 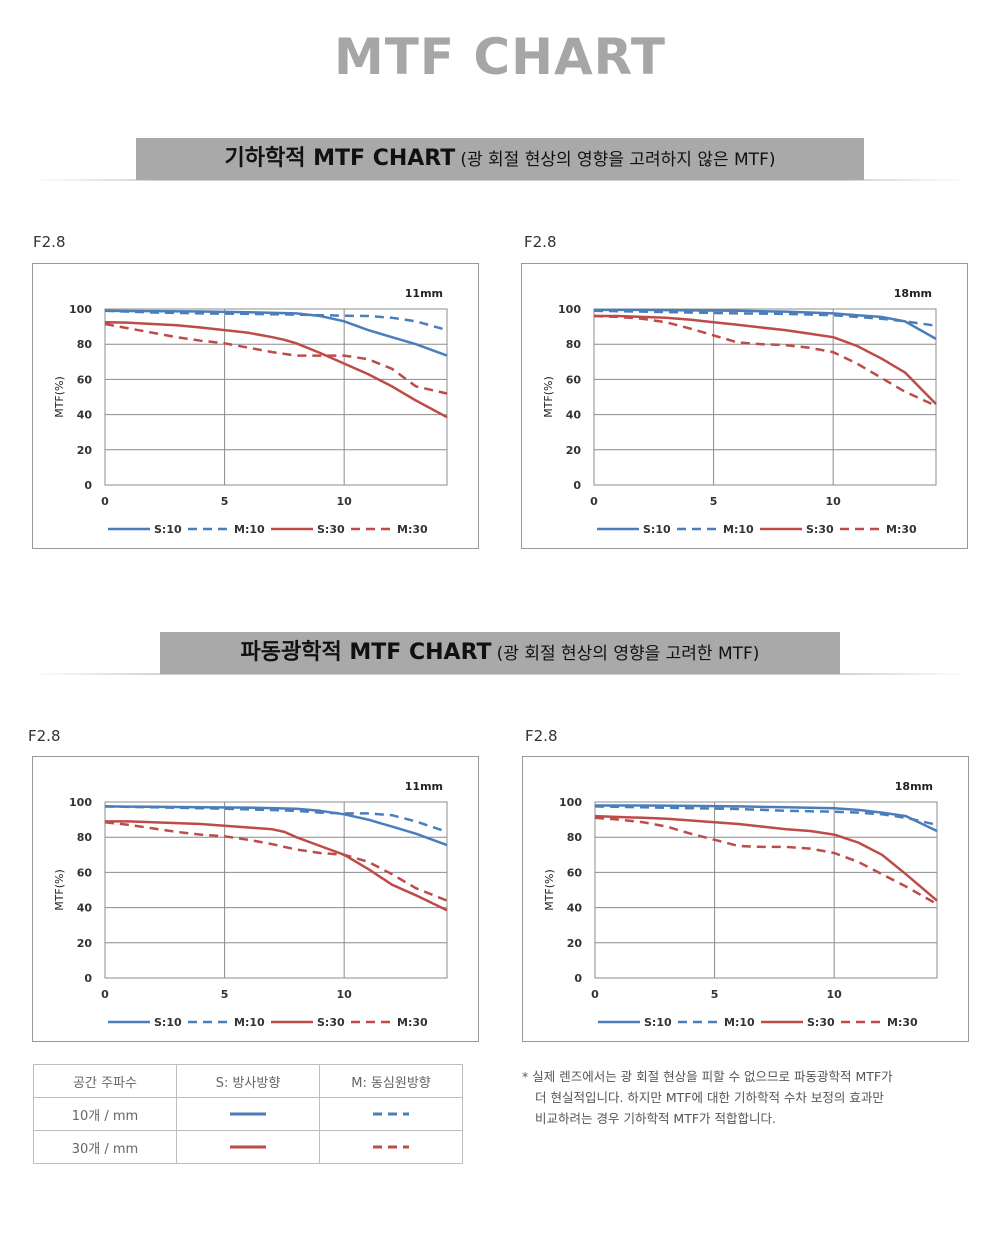 I want to click on legend-line-s10, so click(x=248, y=1114).